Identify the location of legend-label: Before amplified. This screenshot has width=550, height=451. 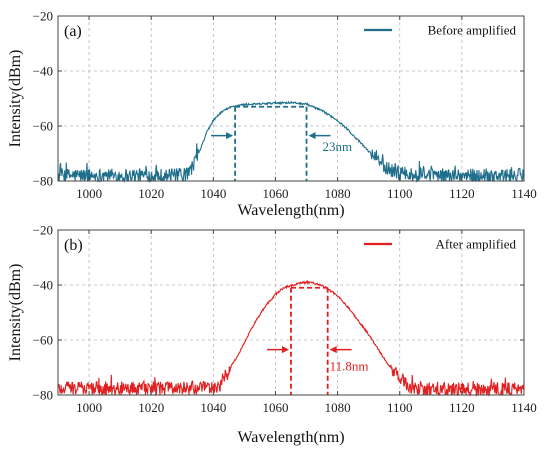
(472, 30).